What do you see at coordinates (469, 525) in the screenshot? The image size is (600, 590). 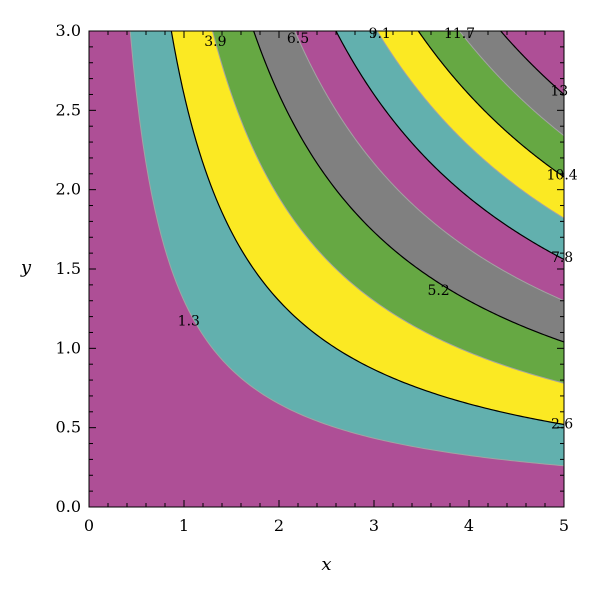 I see `x-tick-label: 4` at bounding box center [469, 525].